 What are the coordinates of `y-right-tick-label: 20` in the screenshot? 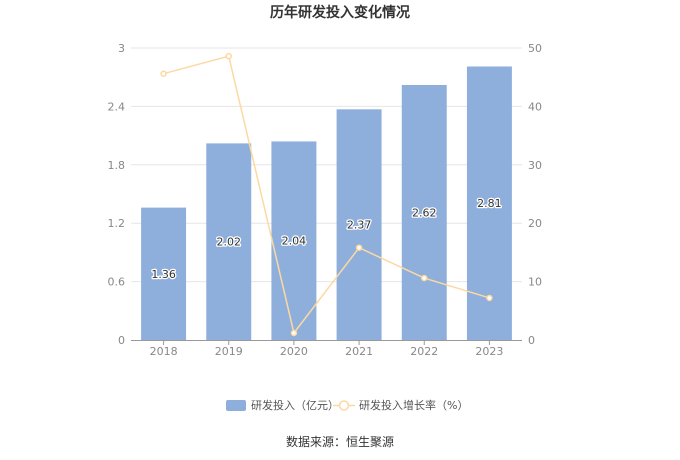 It's located at (535, 223).